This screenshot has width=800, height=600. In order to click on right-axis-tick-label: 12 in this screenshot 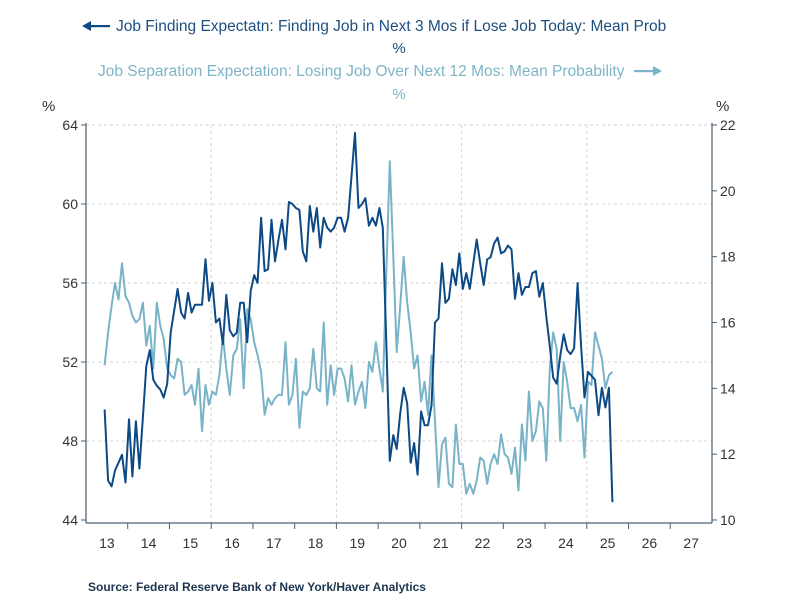, I will do `click(728, 454)`.